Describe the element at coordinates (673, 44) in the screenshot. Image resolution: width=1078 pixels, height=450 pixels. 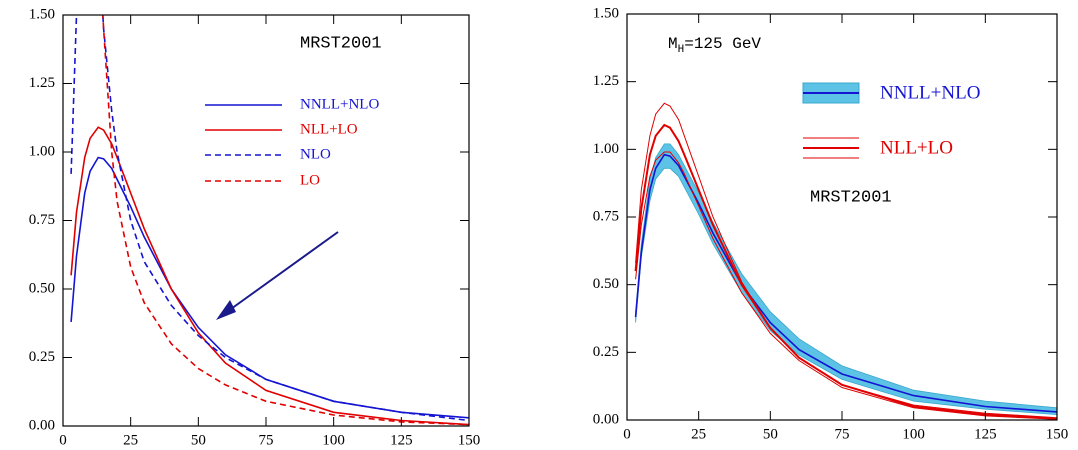
I see `mass-symbol: M` at that location.